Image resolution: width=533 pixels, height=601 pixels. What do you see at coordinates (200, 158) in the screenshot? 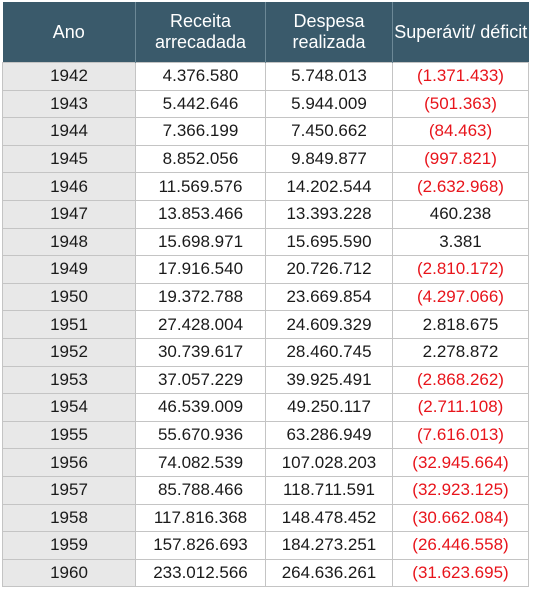
I see `revenue-cell: 8.852.056` at bounding box center [200, 158].